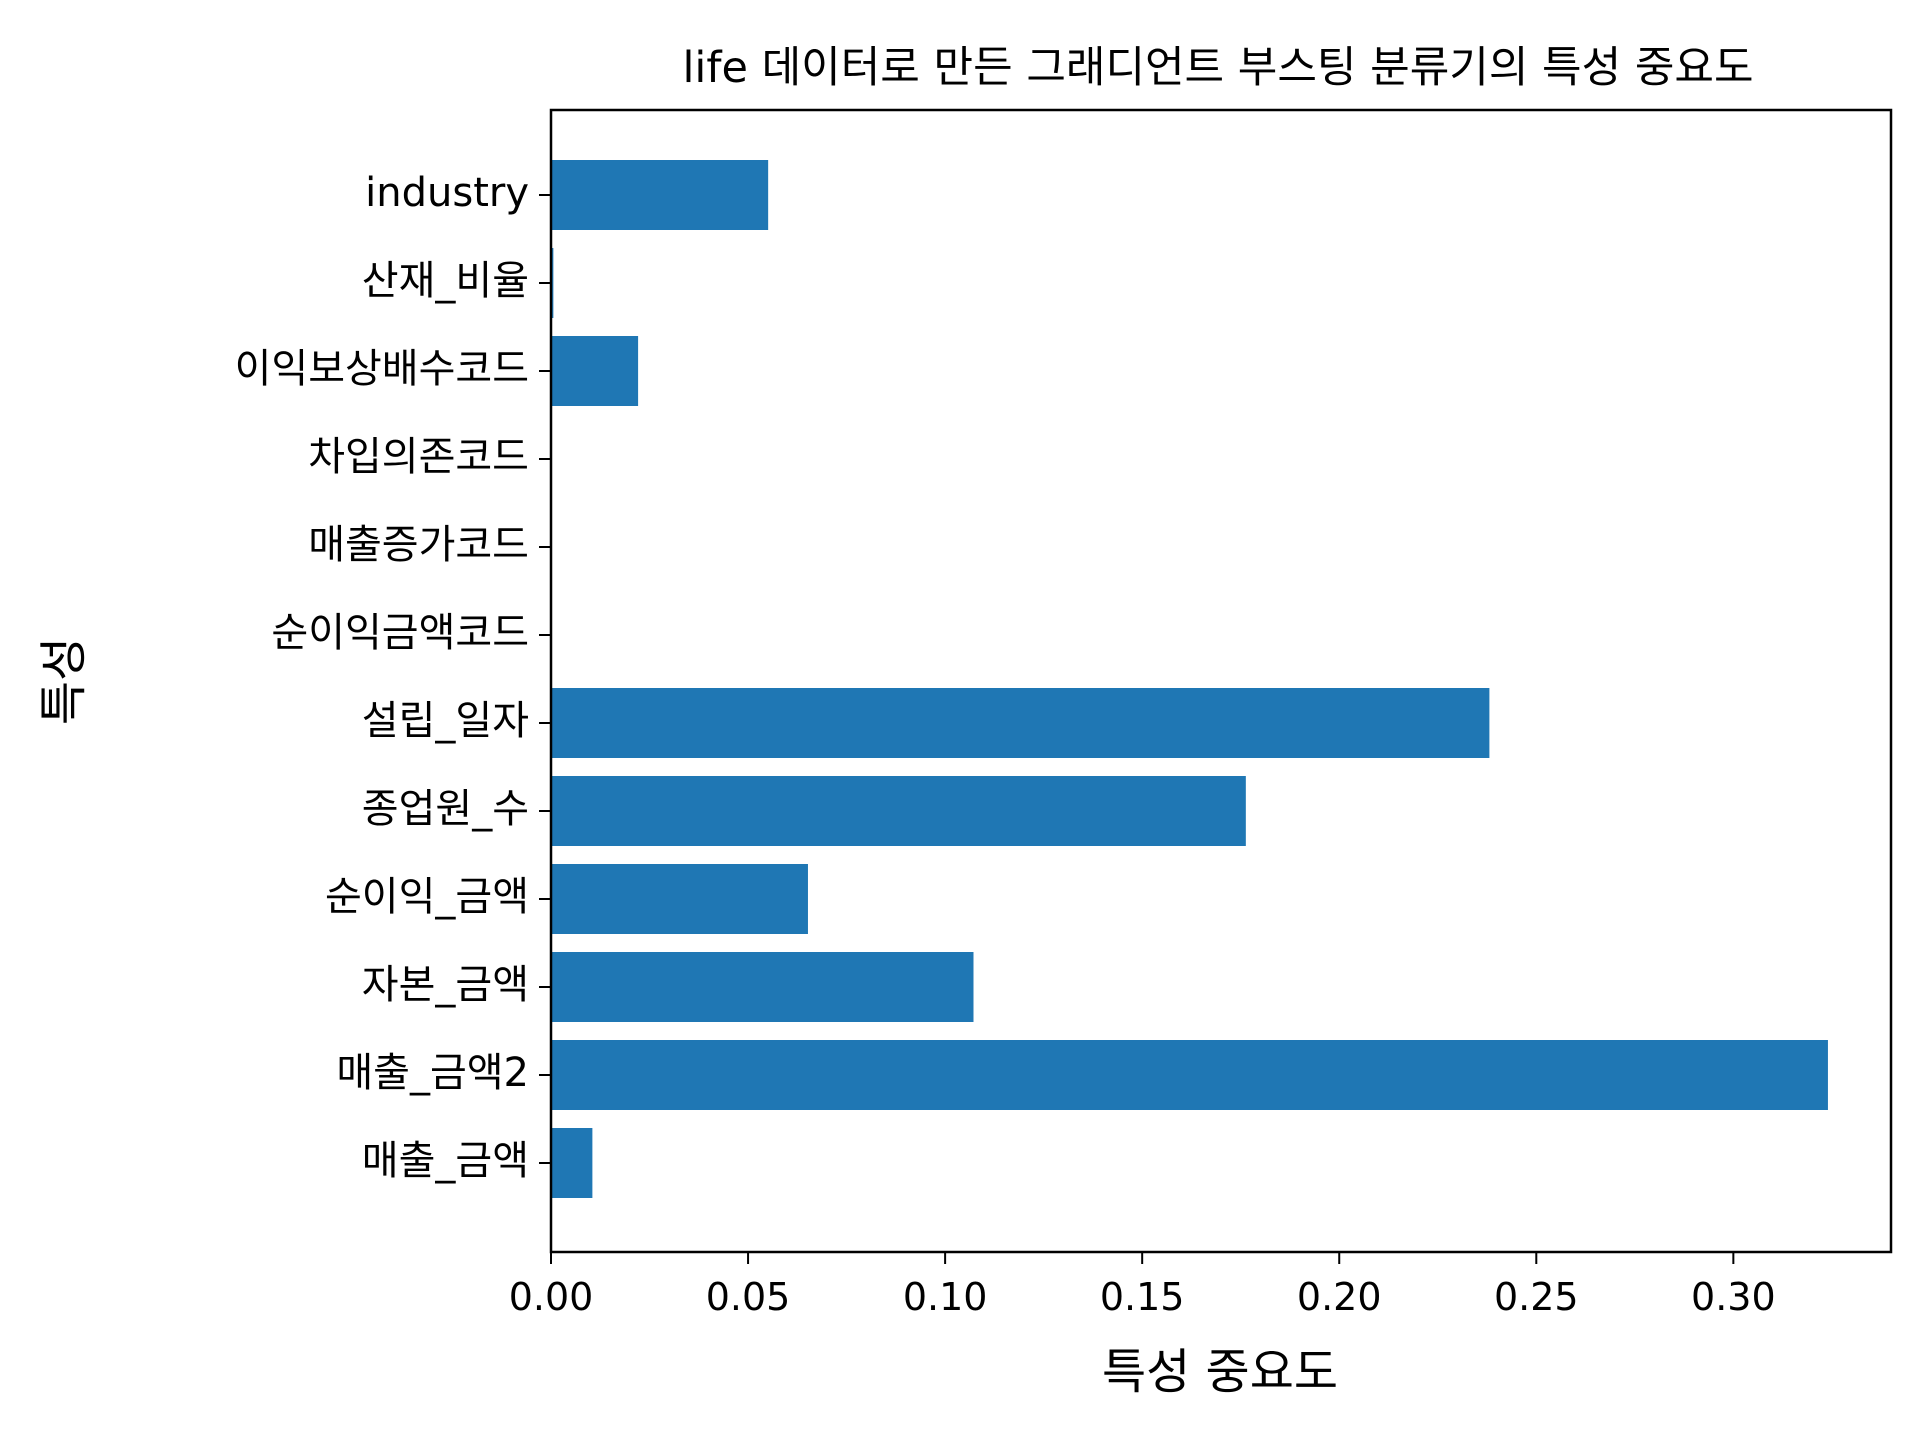  I want to click on y-tick-label: 매출_금액, so click(445, 1161).